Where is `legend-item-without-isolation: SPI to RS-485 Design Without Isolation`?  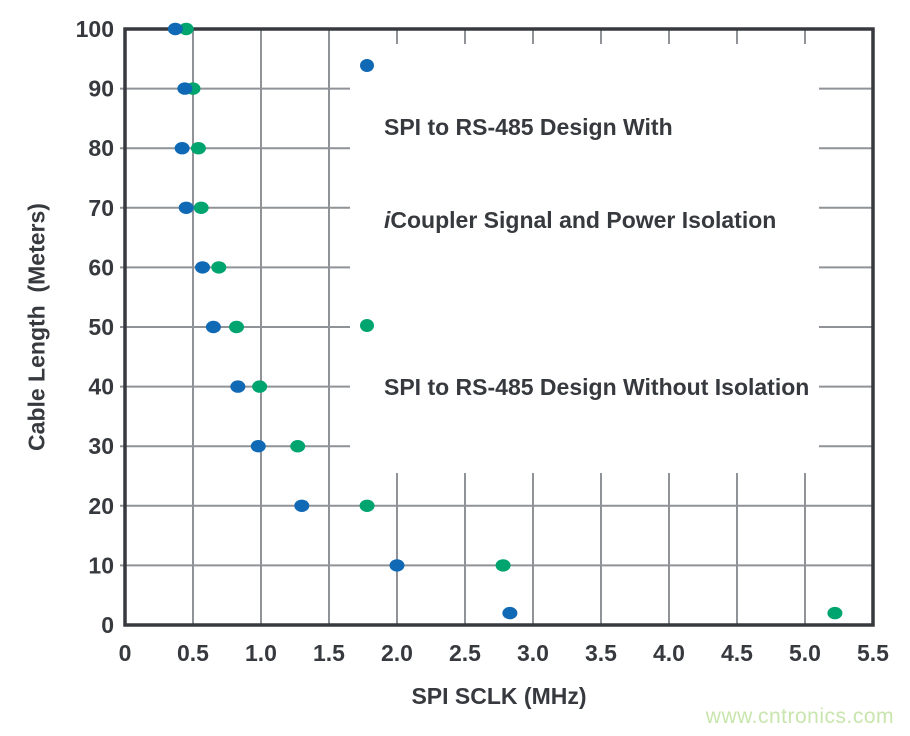 legend-item-without-isolation: SPI to RS-485 Design Without Isolation is located at coordinates (583, 387).